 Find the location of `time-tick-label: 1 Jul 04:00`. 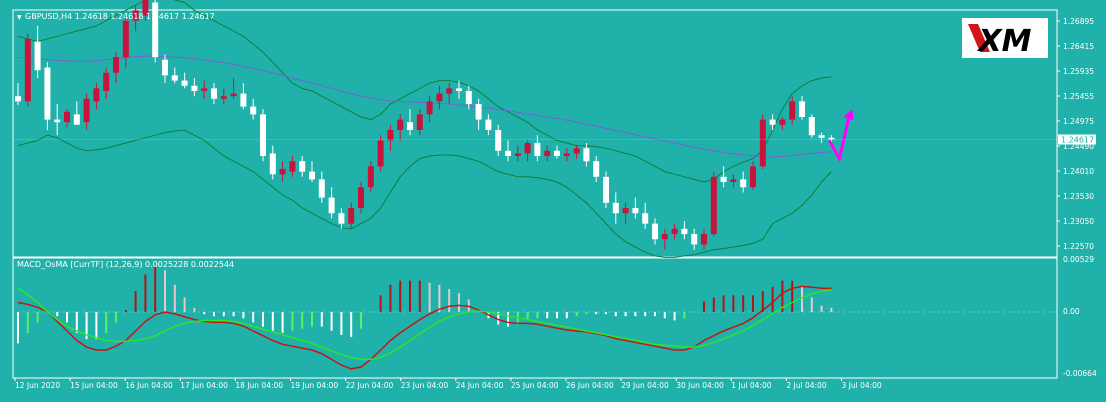

time-tick-label: 1 Jul 04:00 is located at coordinates (751, 385).